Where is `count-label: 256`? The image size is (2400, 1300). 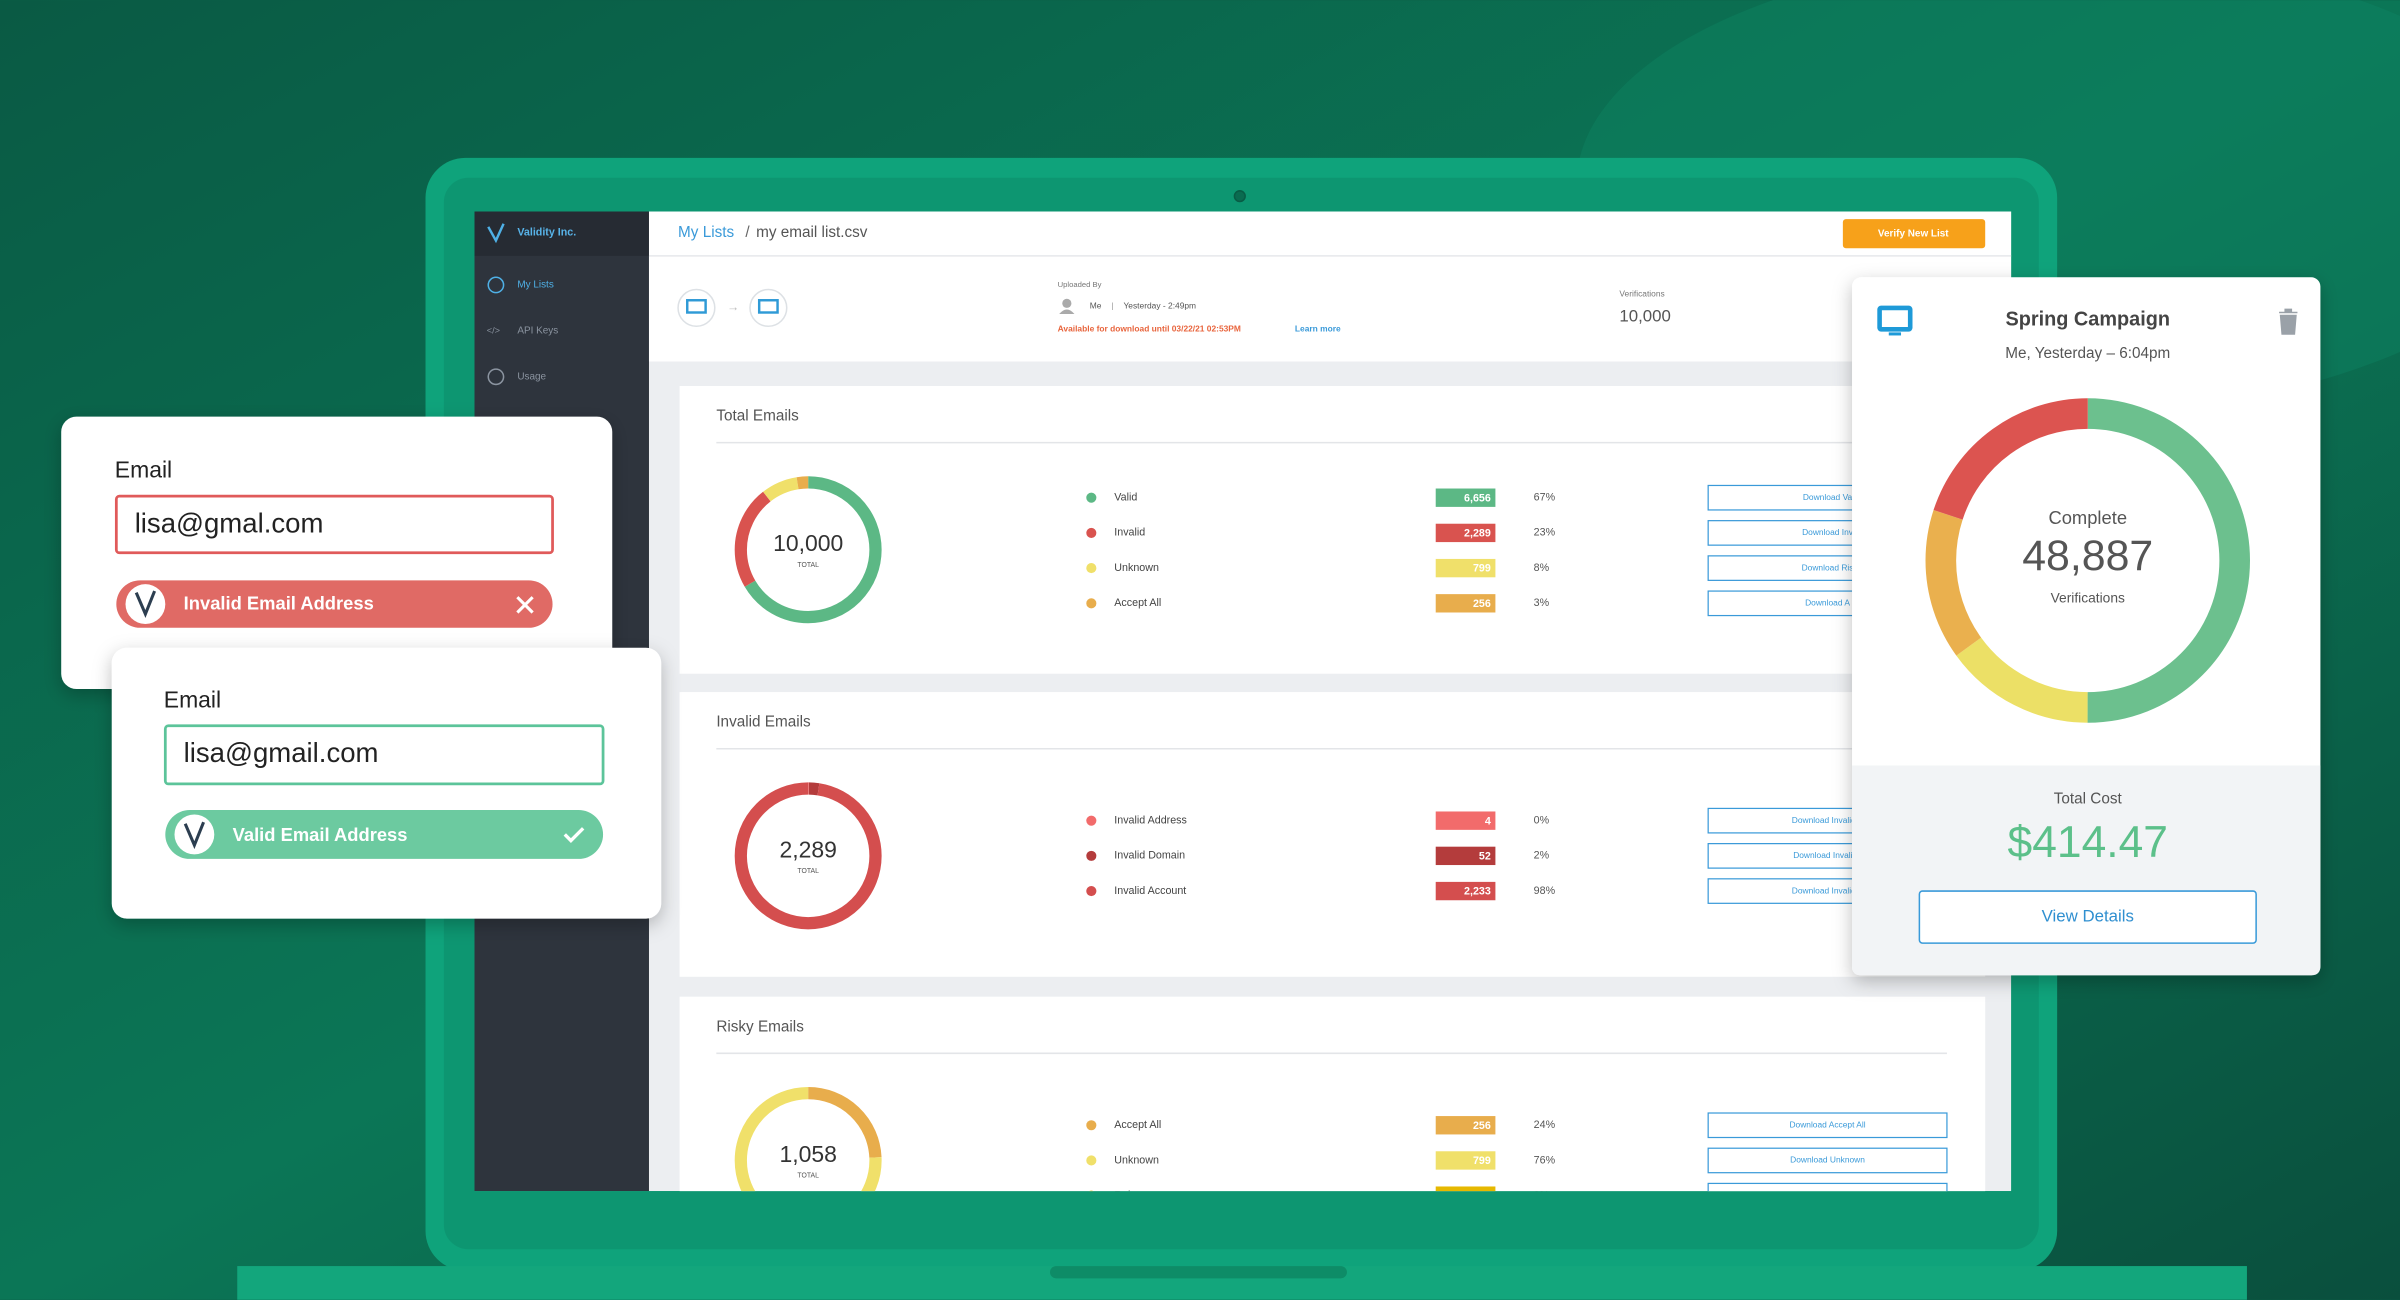
count-label: 256 is located at coordinates (1482, 604).